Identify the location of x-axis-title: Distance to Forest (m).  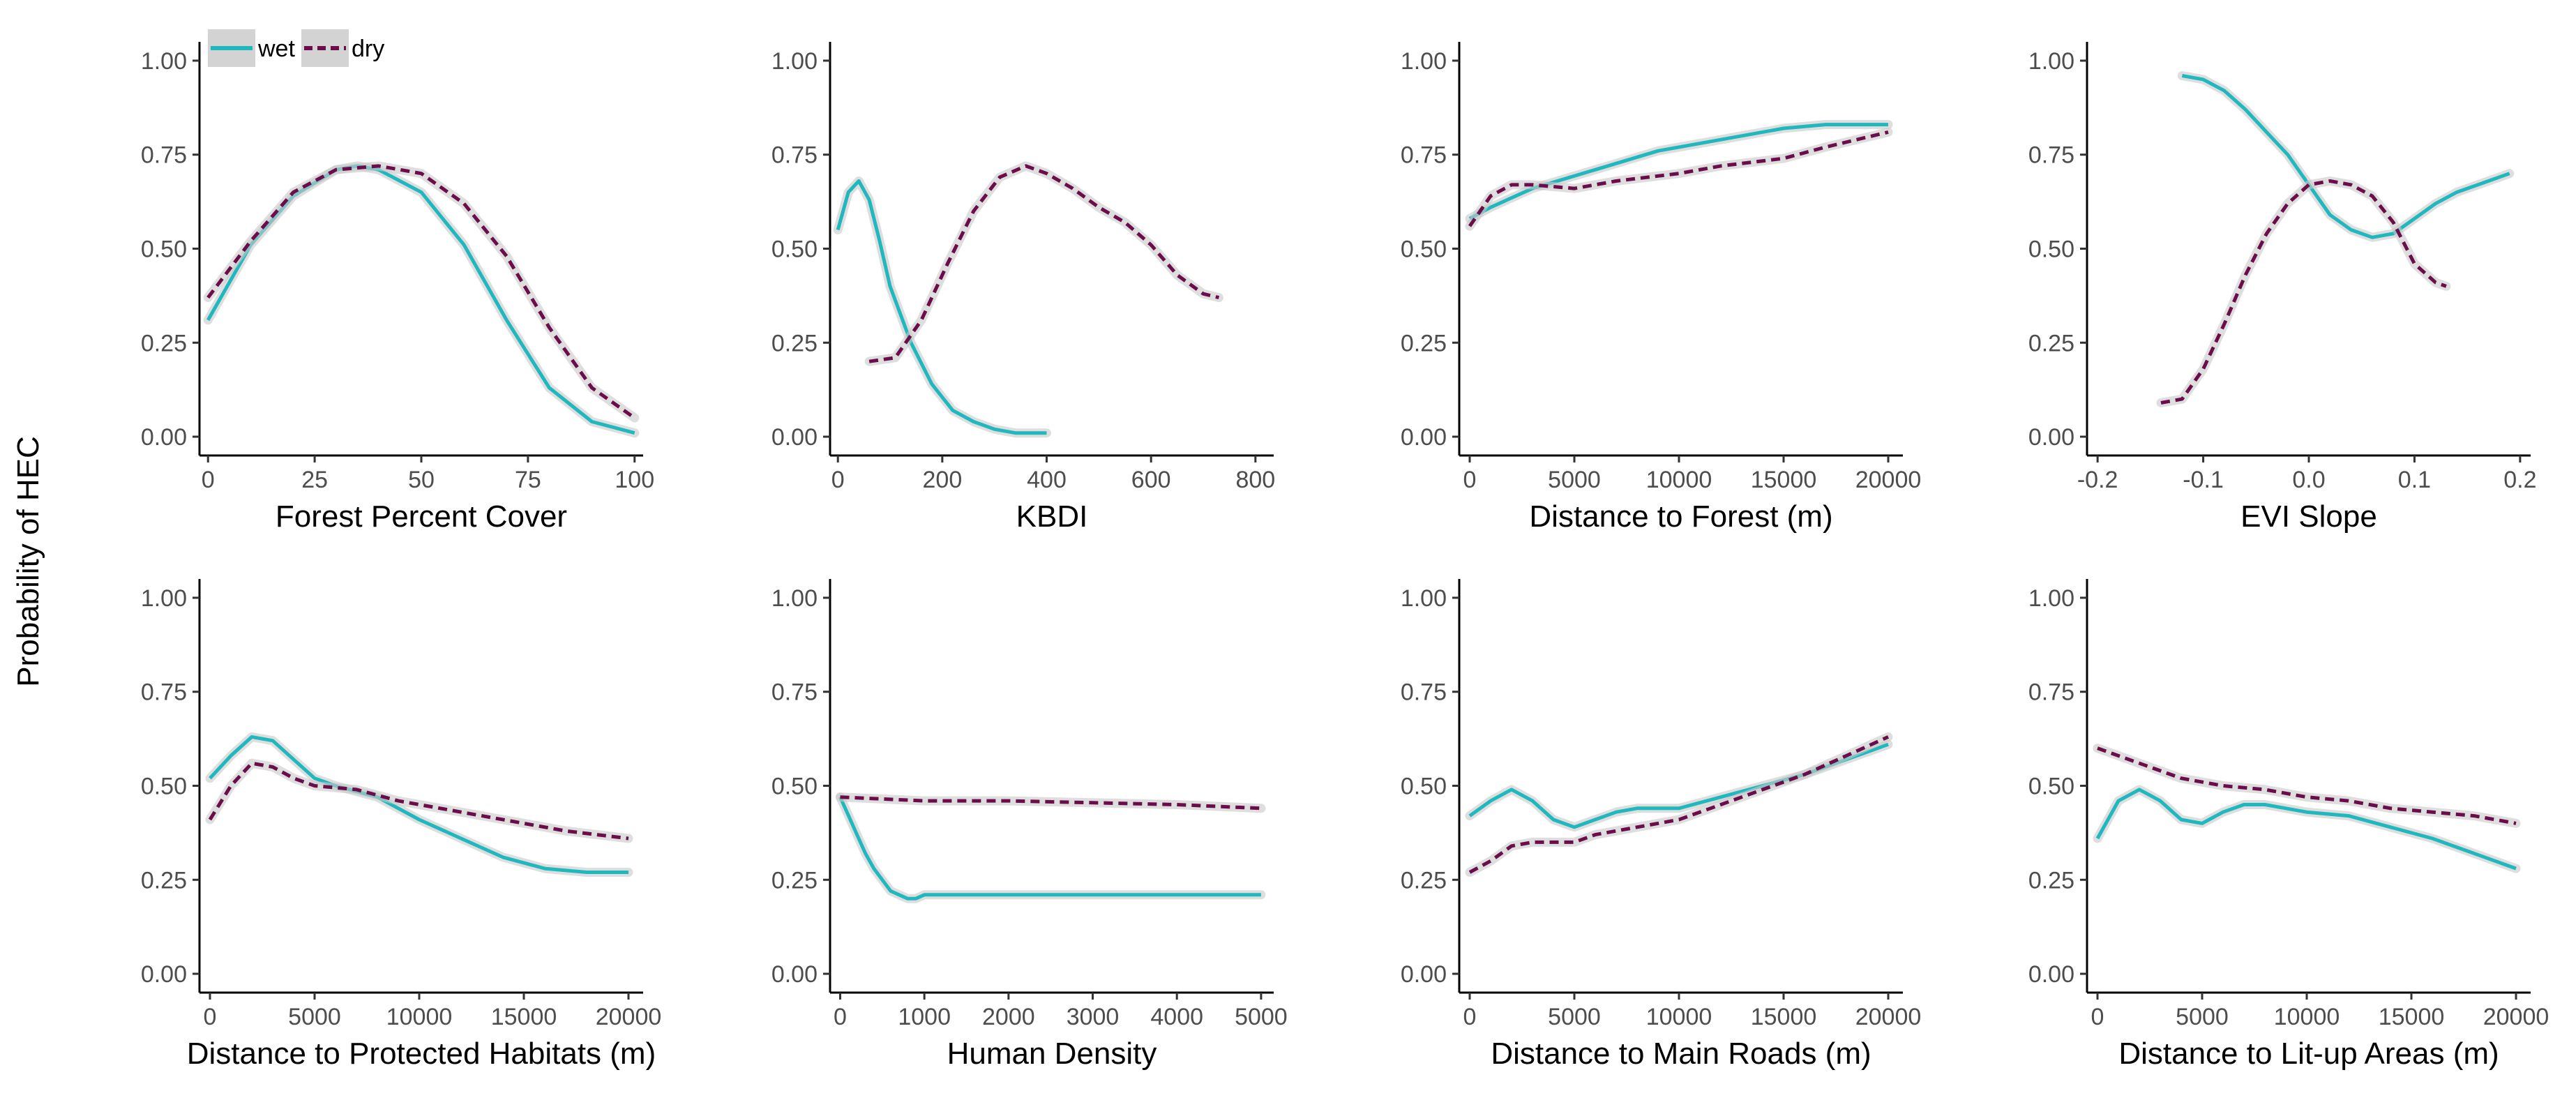
(1680, 516).